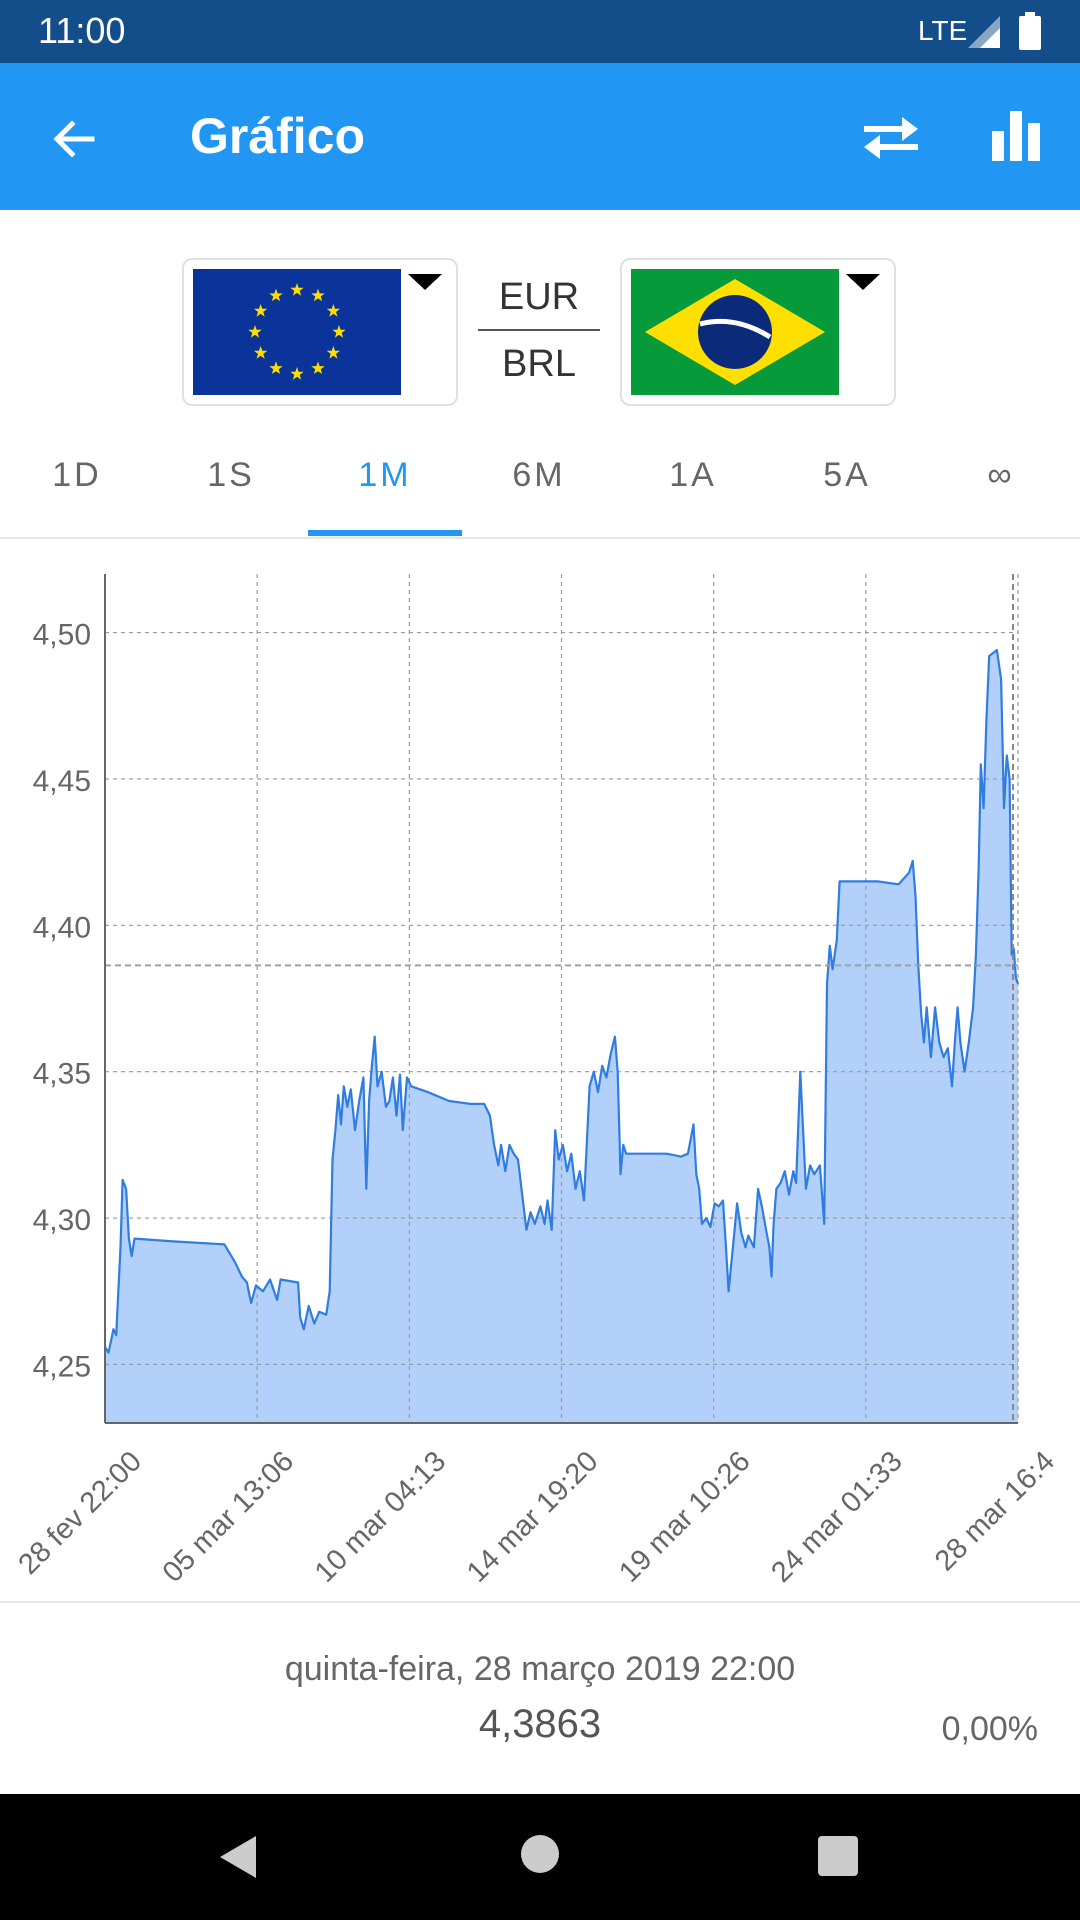  What do you see at coordinates (540, 1669) in the screenshot?
I see `selected-date: quinta-feira, 28 março 2019 22:00` at bounding box center [540, 1669].